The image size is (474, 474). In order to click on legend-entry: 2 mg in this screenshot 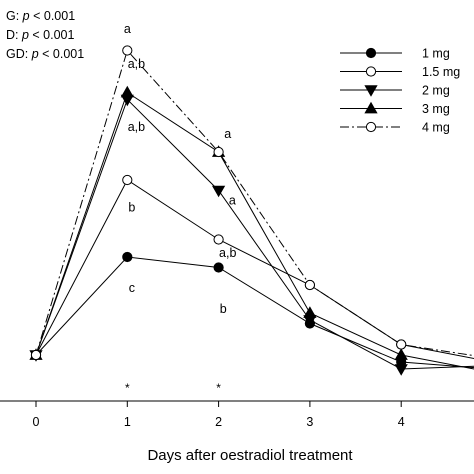, I will do `click(395, 91)`.